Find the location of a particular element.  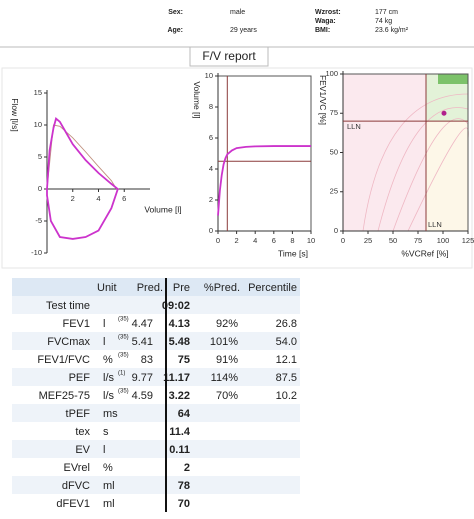

column-header: Pre is located at coordinates (181, 288).